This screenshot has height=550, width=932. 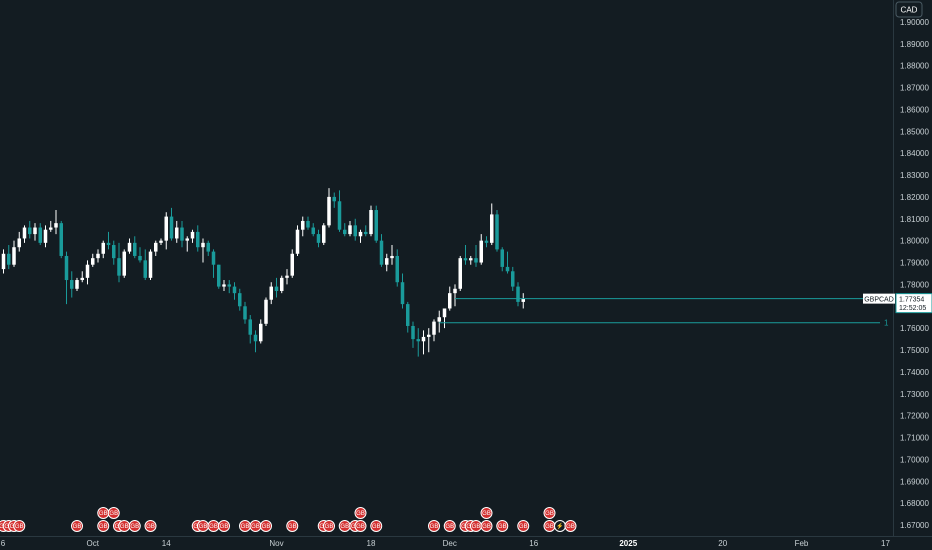 I want to click on price-tick-label: 1.81000, so click(x=914, y=219).